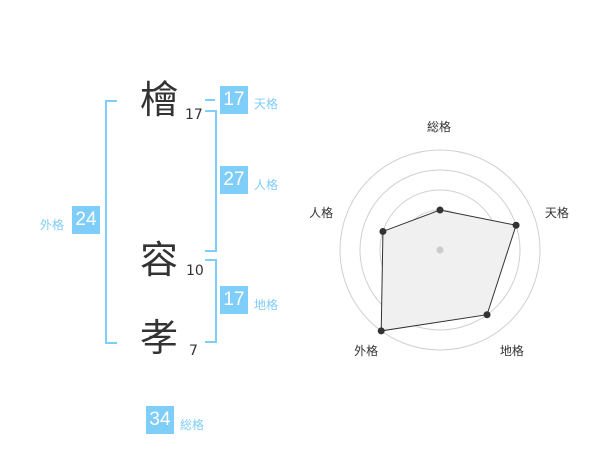 Image resolution: width=600 pixels, height=470 pixels. What do you see at coordinates (448, 270) in the screenshot?
I see `radar-polygon` at bounding box center [448, 270].